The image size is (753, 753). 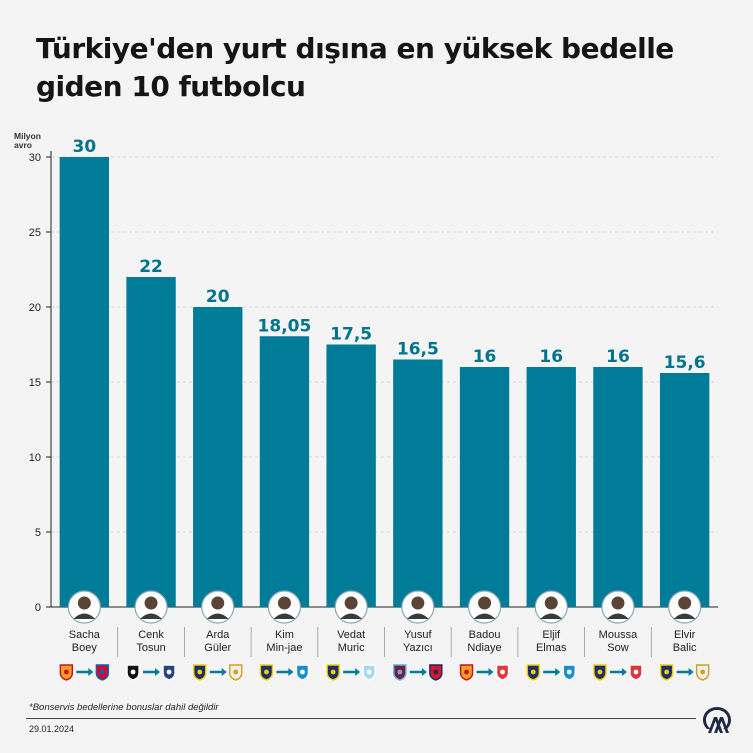 What do you see at coordinates (218, 635) in the screenshot?
I see `category-label: Arda` at bounding box center [218, 635].